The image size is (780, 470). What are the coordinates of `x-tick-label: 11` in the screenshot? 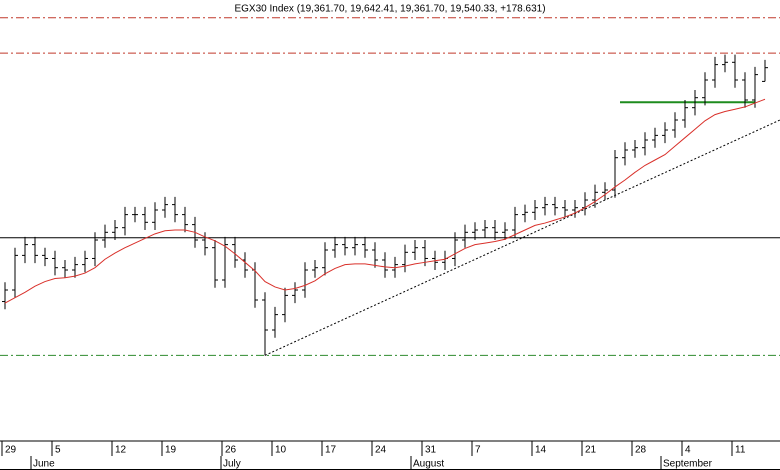 It's located at (740, 450).